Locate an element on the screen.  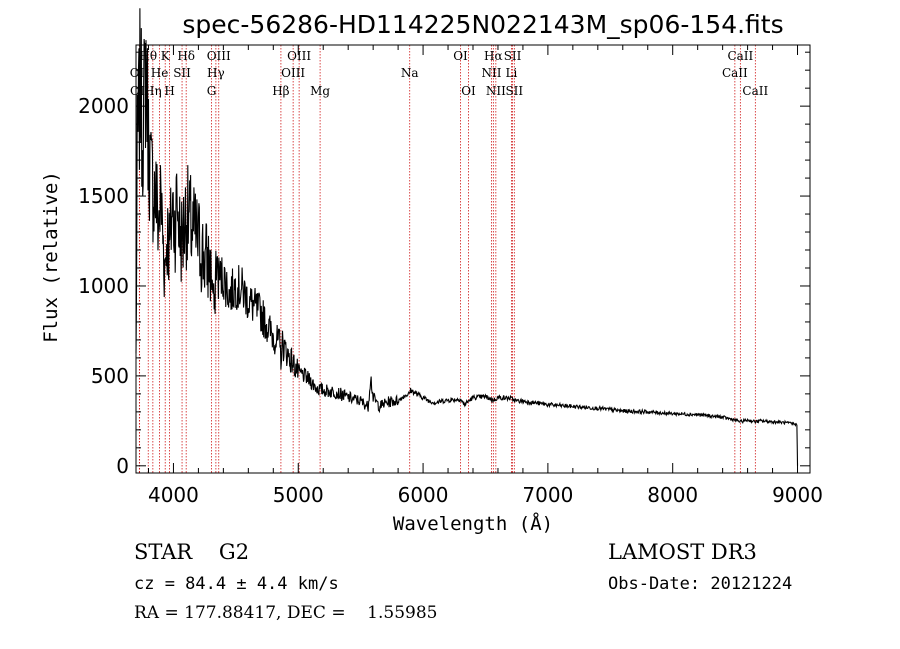
line-label-2-8: CaII is located at coordinates (735, 73).